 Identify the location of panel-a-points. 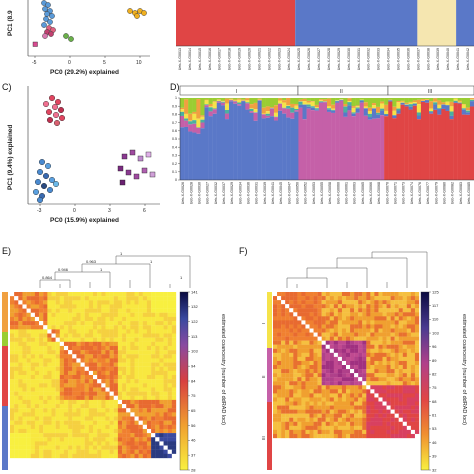
(89, 23).